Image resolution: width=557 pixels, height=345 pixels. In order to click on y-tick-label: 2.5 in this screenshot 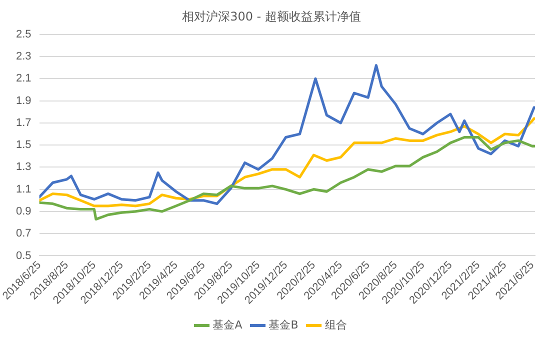, I will do `click(24, 34)`.